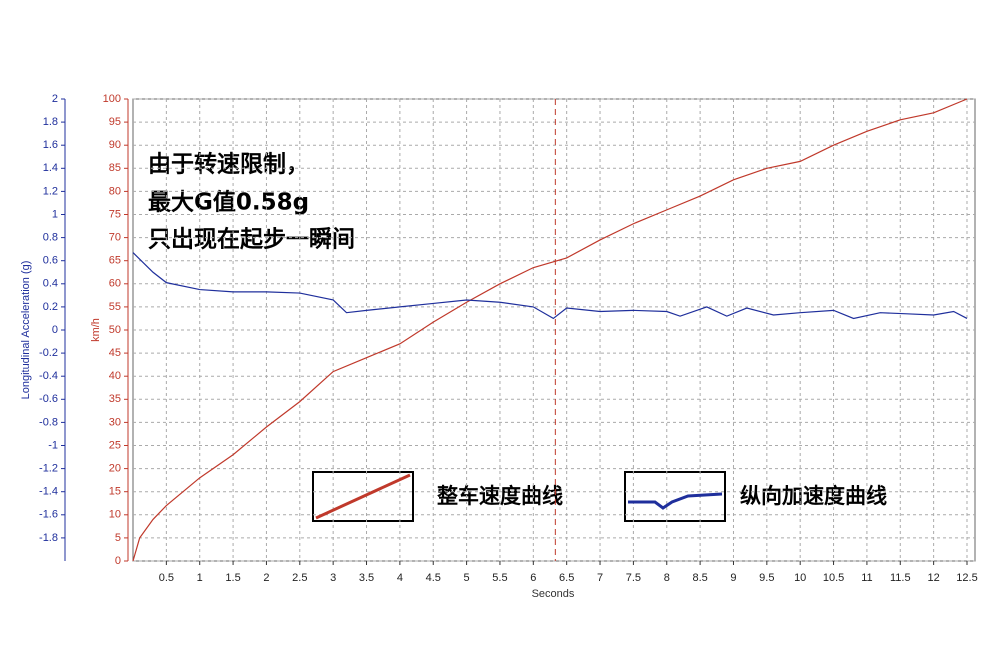 The height and width of the screenshot is (671, 1006). What do you see at coordinates (115, 122) in the screenshot?
I see `y-tick-label: 95` at bounding box center [115, 122].